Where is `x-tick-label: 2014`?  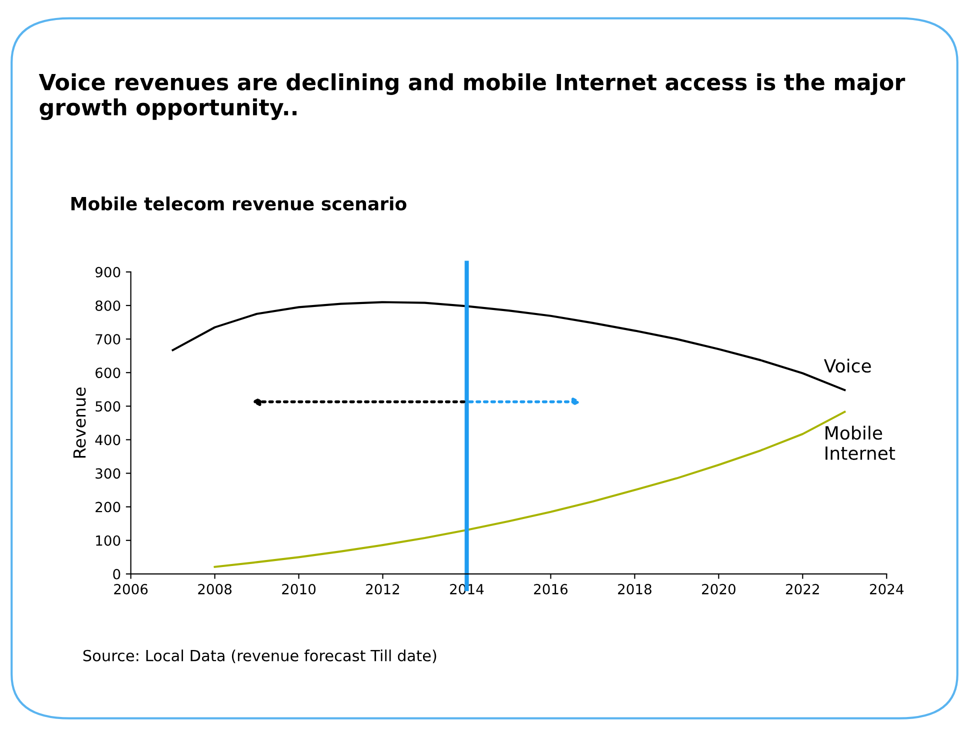 x-tick-label: 2014 is located at coordinates (467, 589).